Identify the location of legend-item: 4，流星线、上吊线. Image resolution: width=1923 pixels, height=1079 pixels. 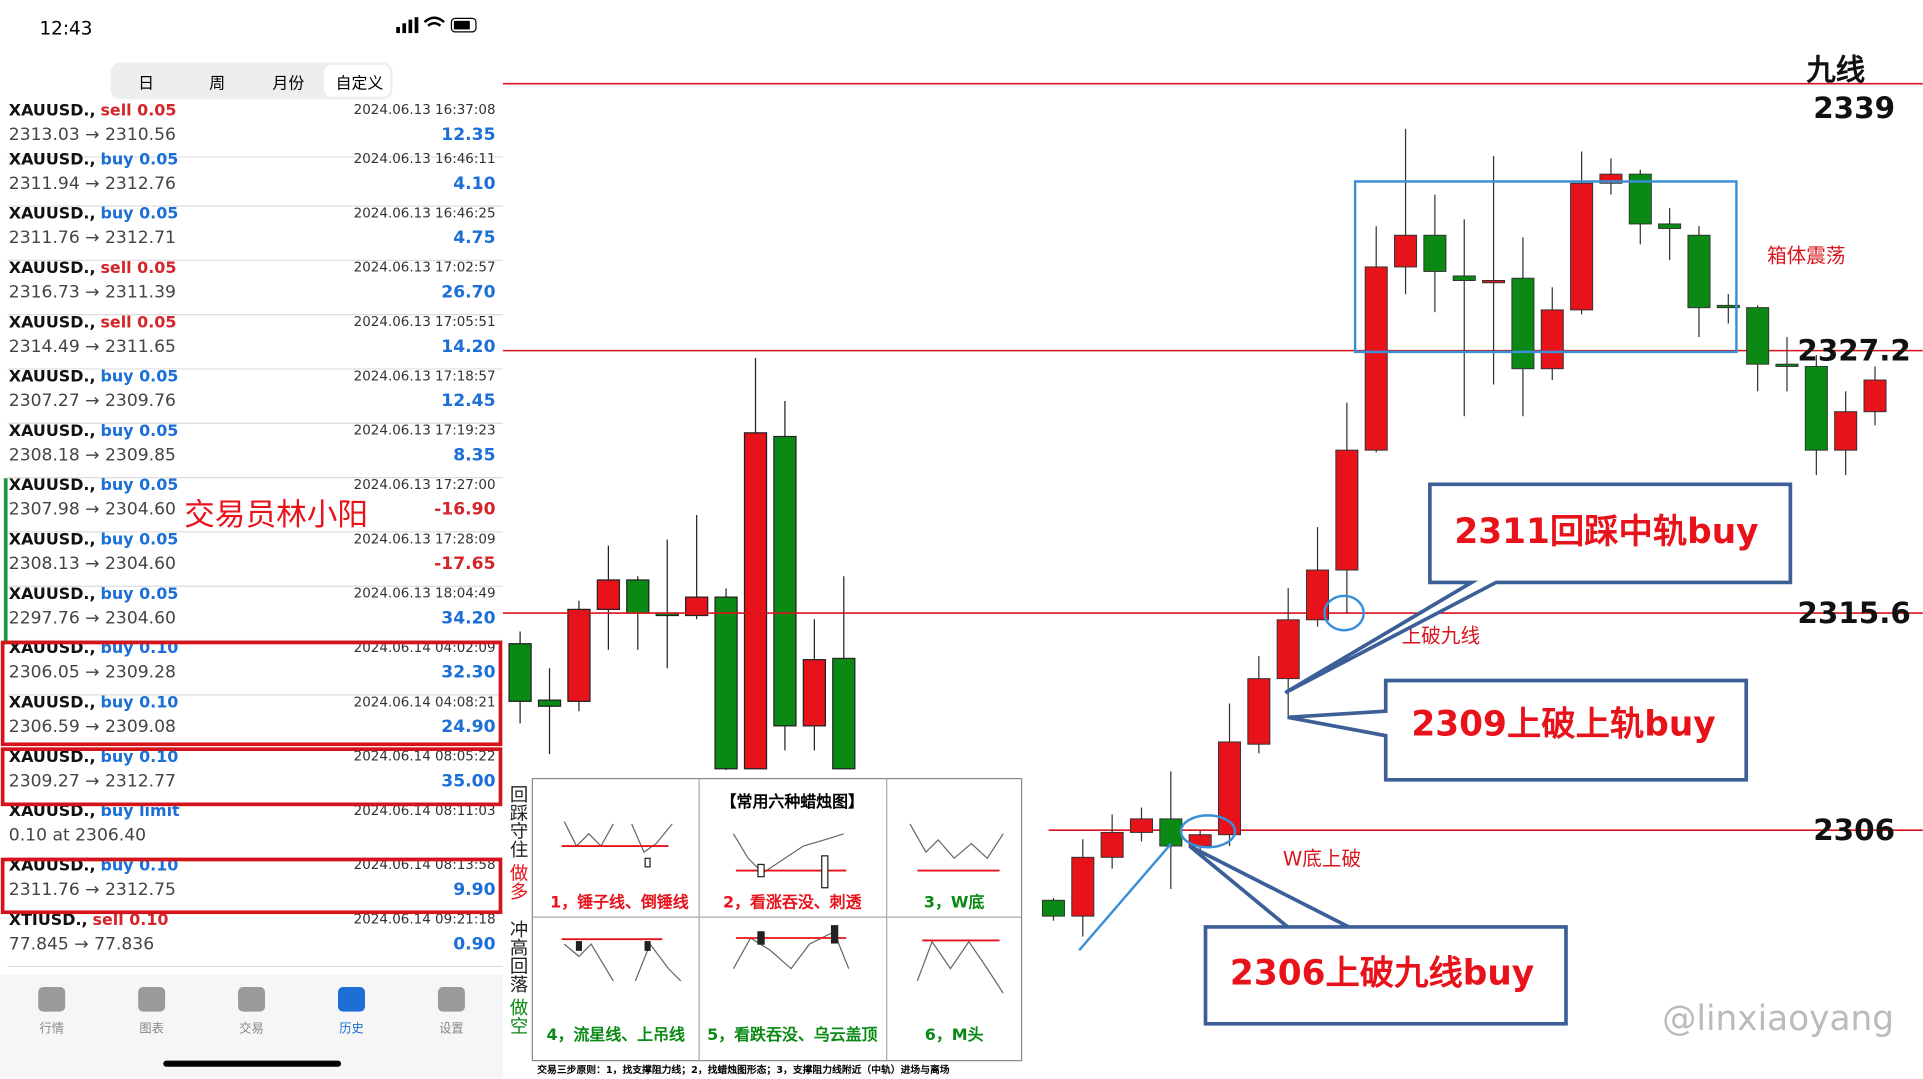
(616, 1034).